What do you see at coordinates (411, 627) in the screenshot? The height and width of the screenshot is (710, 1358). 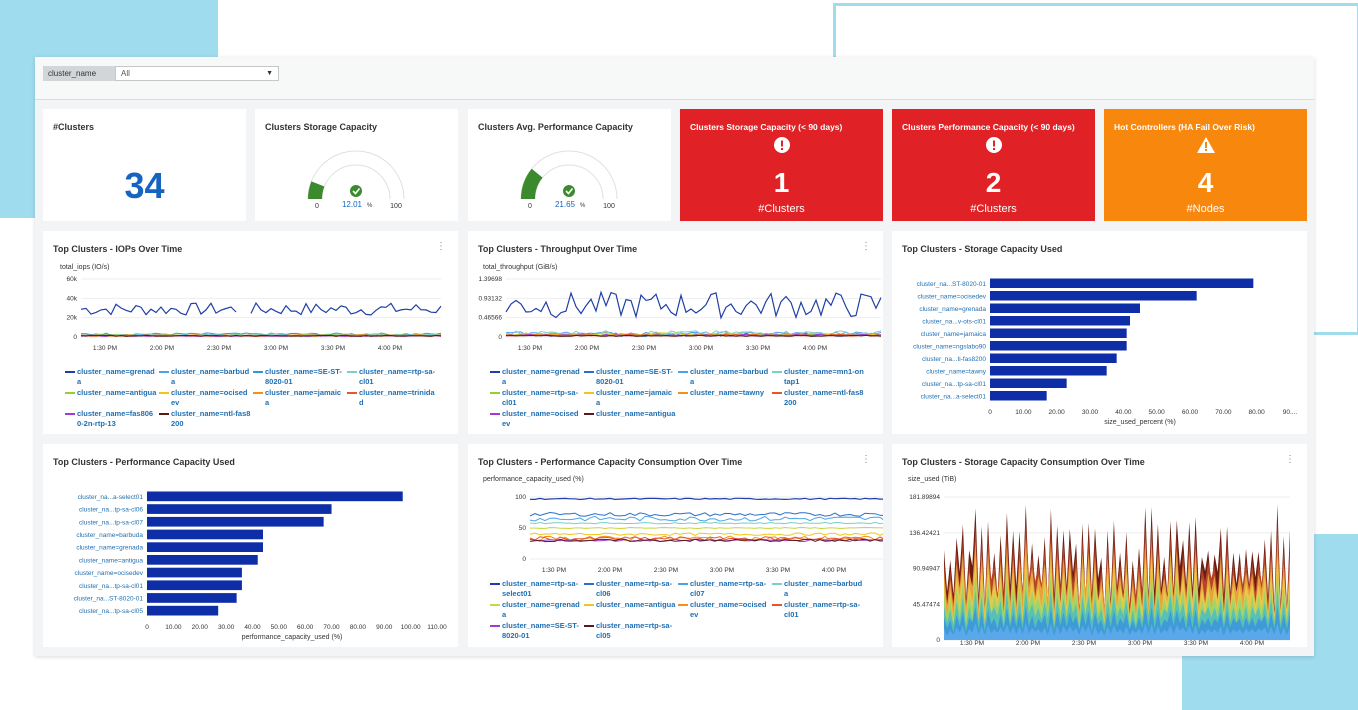 I see `x-tick-label: 100.00` at bounding box center [411, 627].